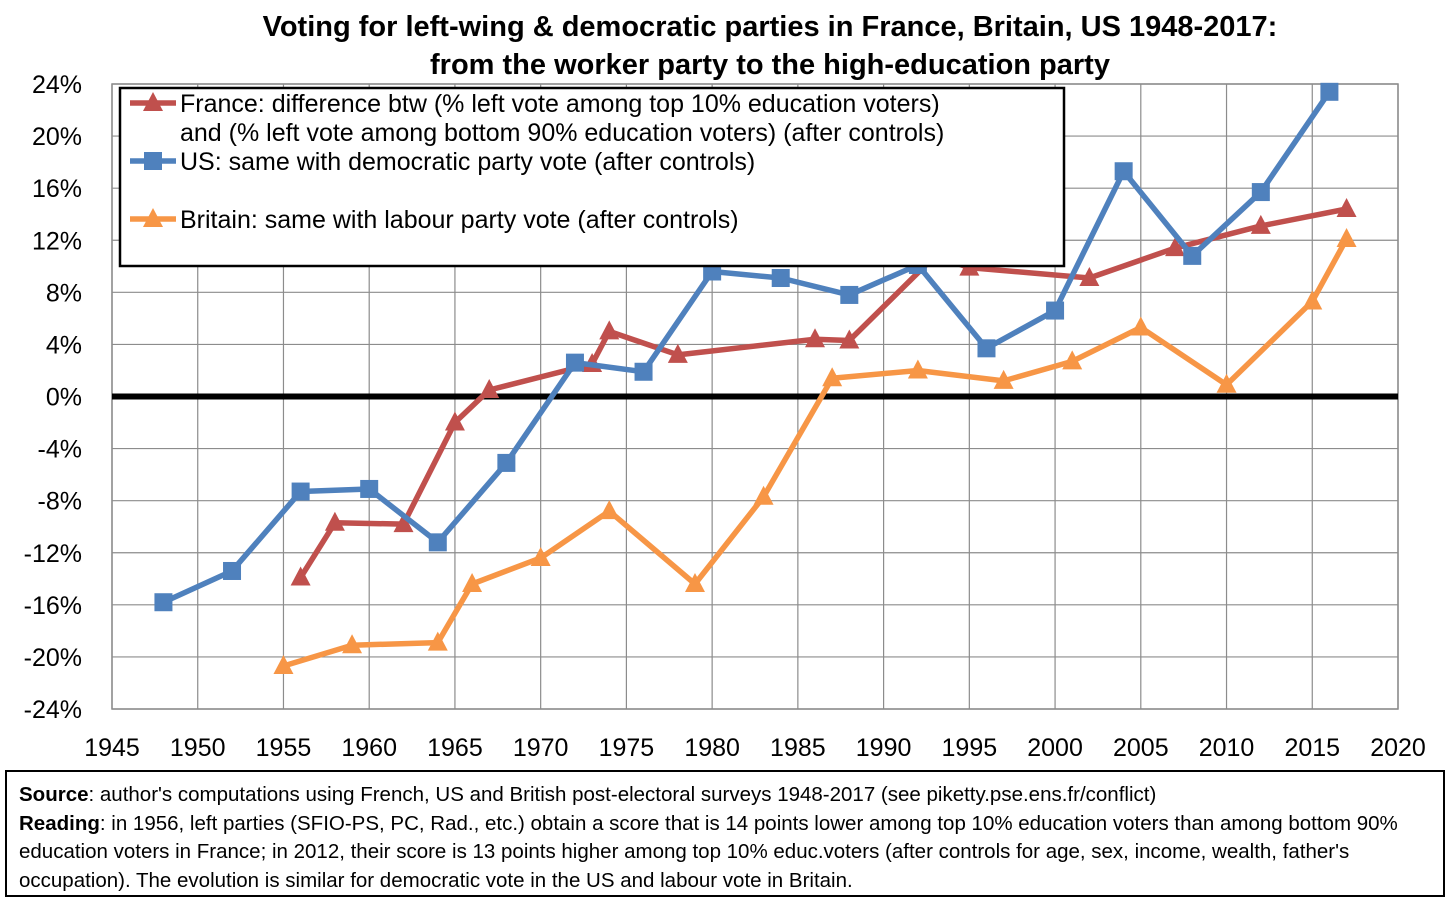 This screenshot has height=905, width=1456. Describe the element at coordinates (64, 398) in the screenshot. I see `y-tick-label: 0%` at that location.